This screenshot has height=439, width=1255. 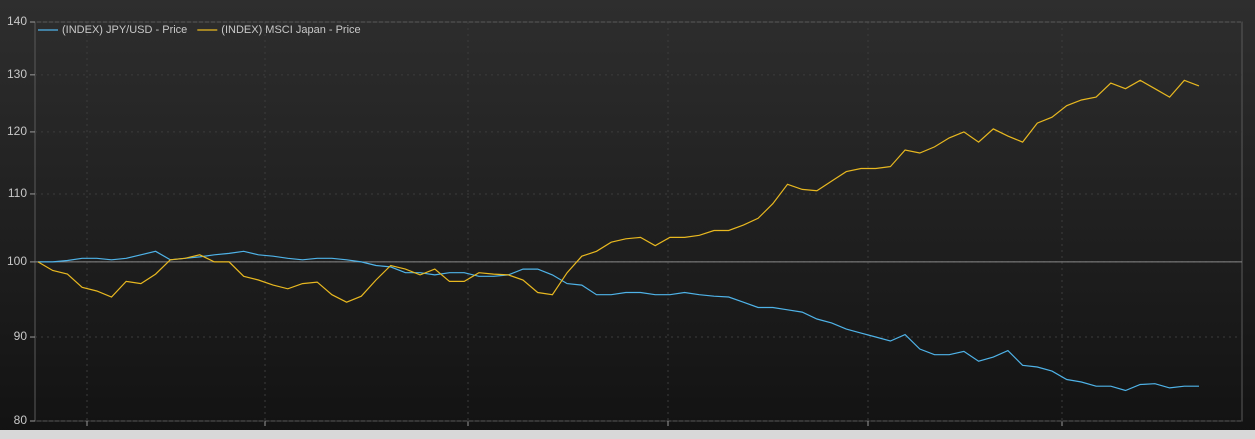 What do you see at coordinates (17, 131) in the screenshot?
I see `y-tick-label: 120` at bounding box center [17, 131].